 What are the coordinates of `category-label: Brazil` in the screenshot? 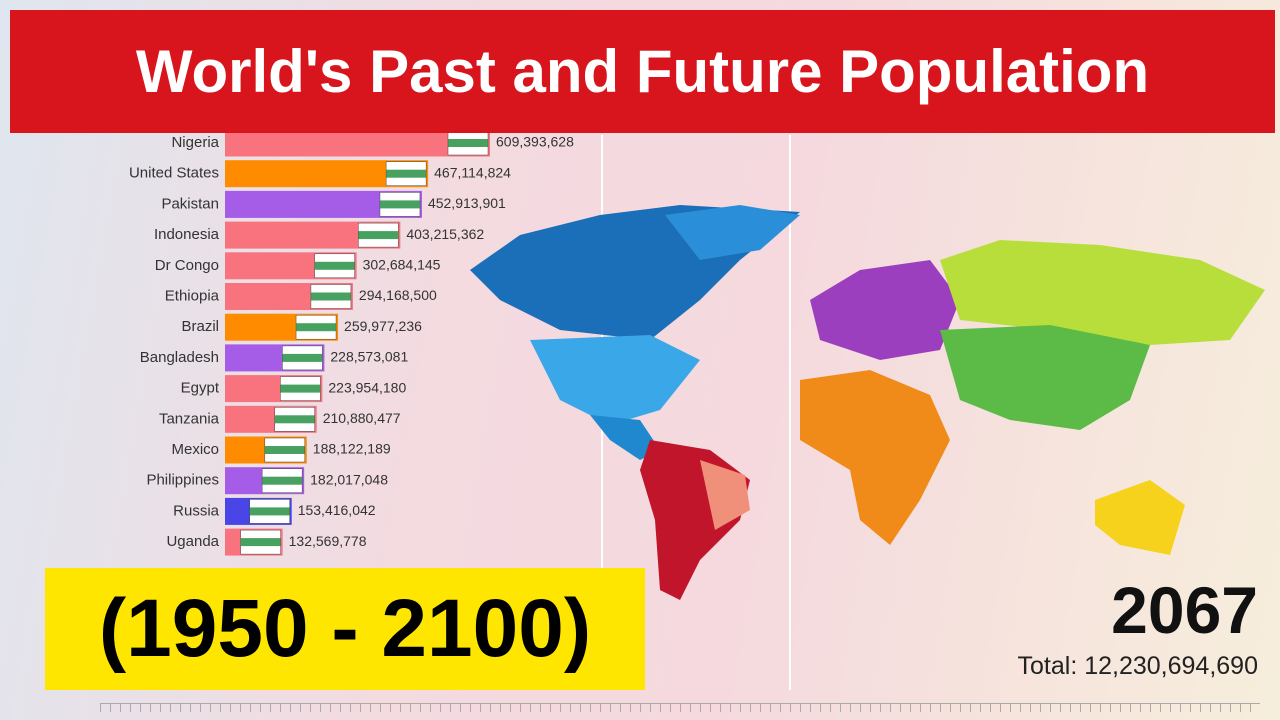 It's located at (200, 326).